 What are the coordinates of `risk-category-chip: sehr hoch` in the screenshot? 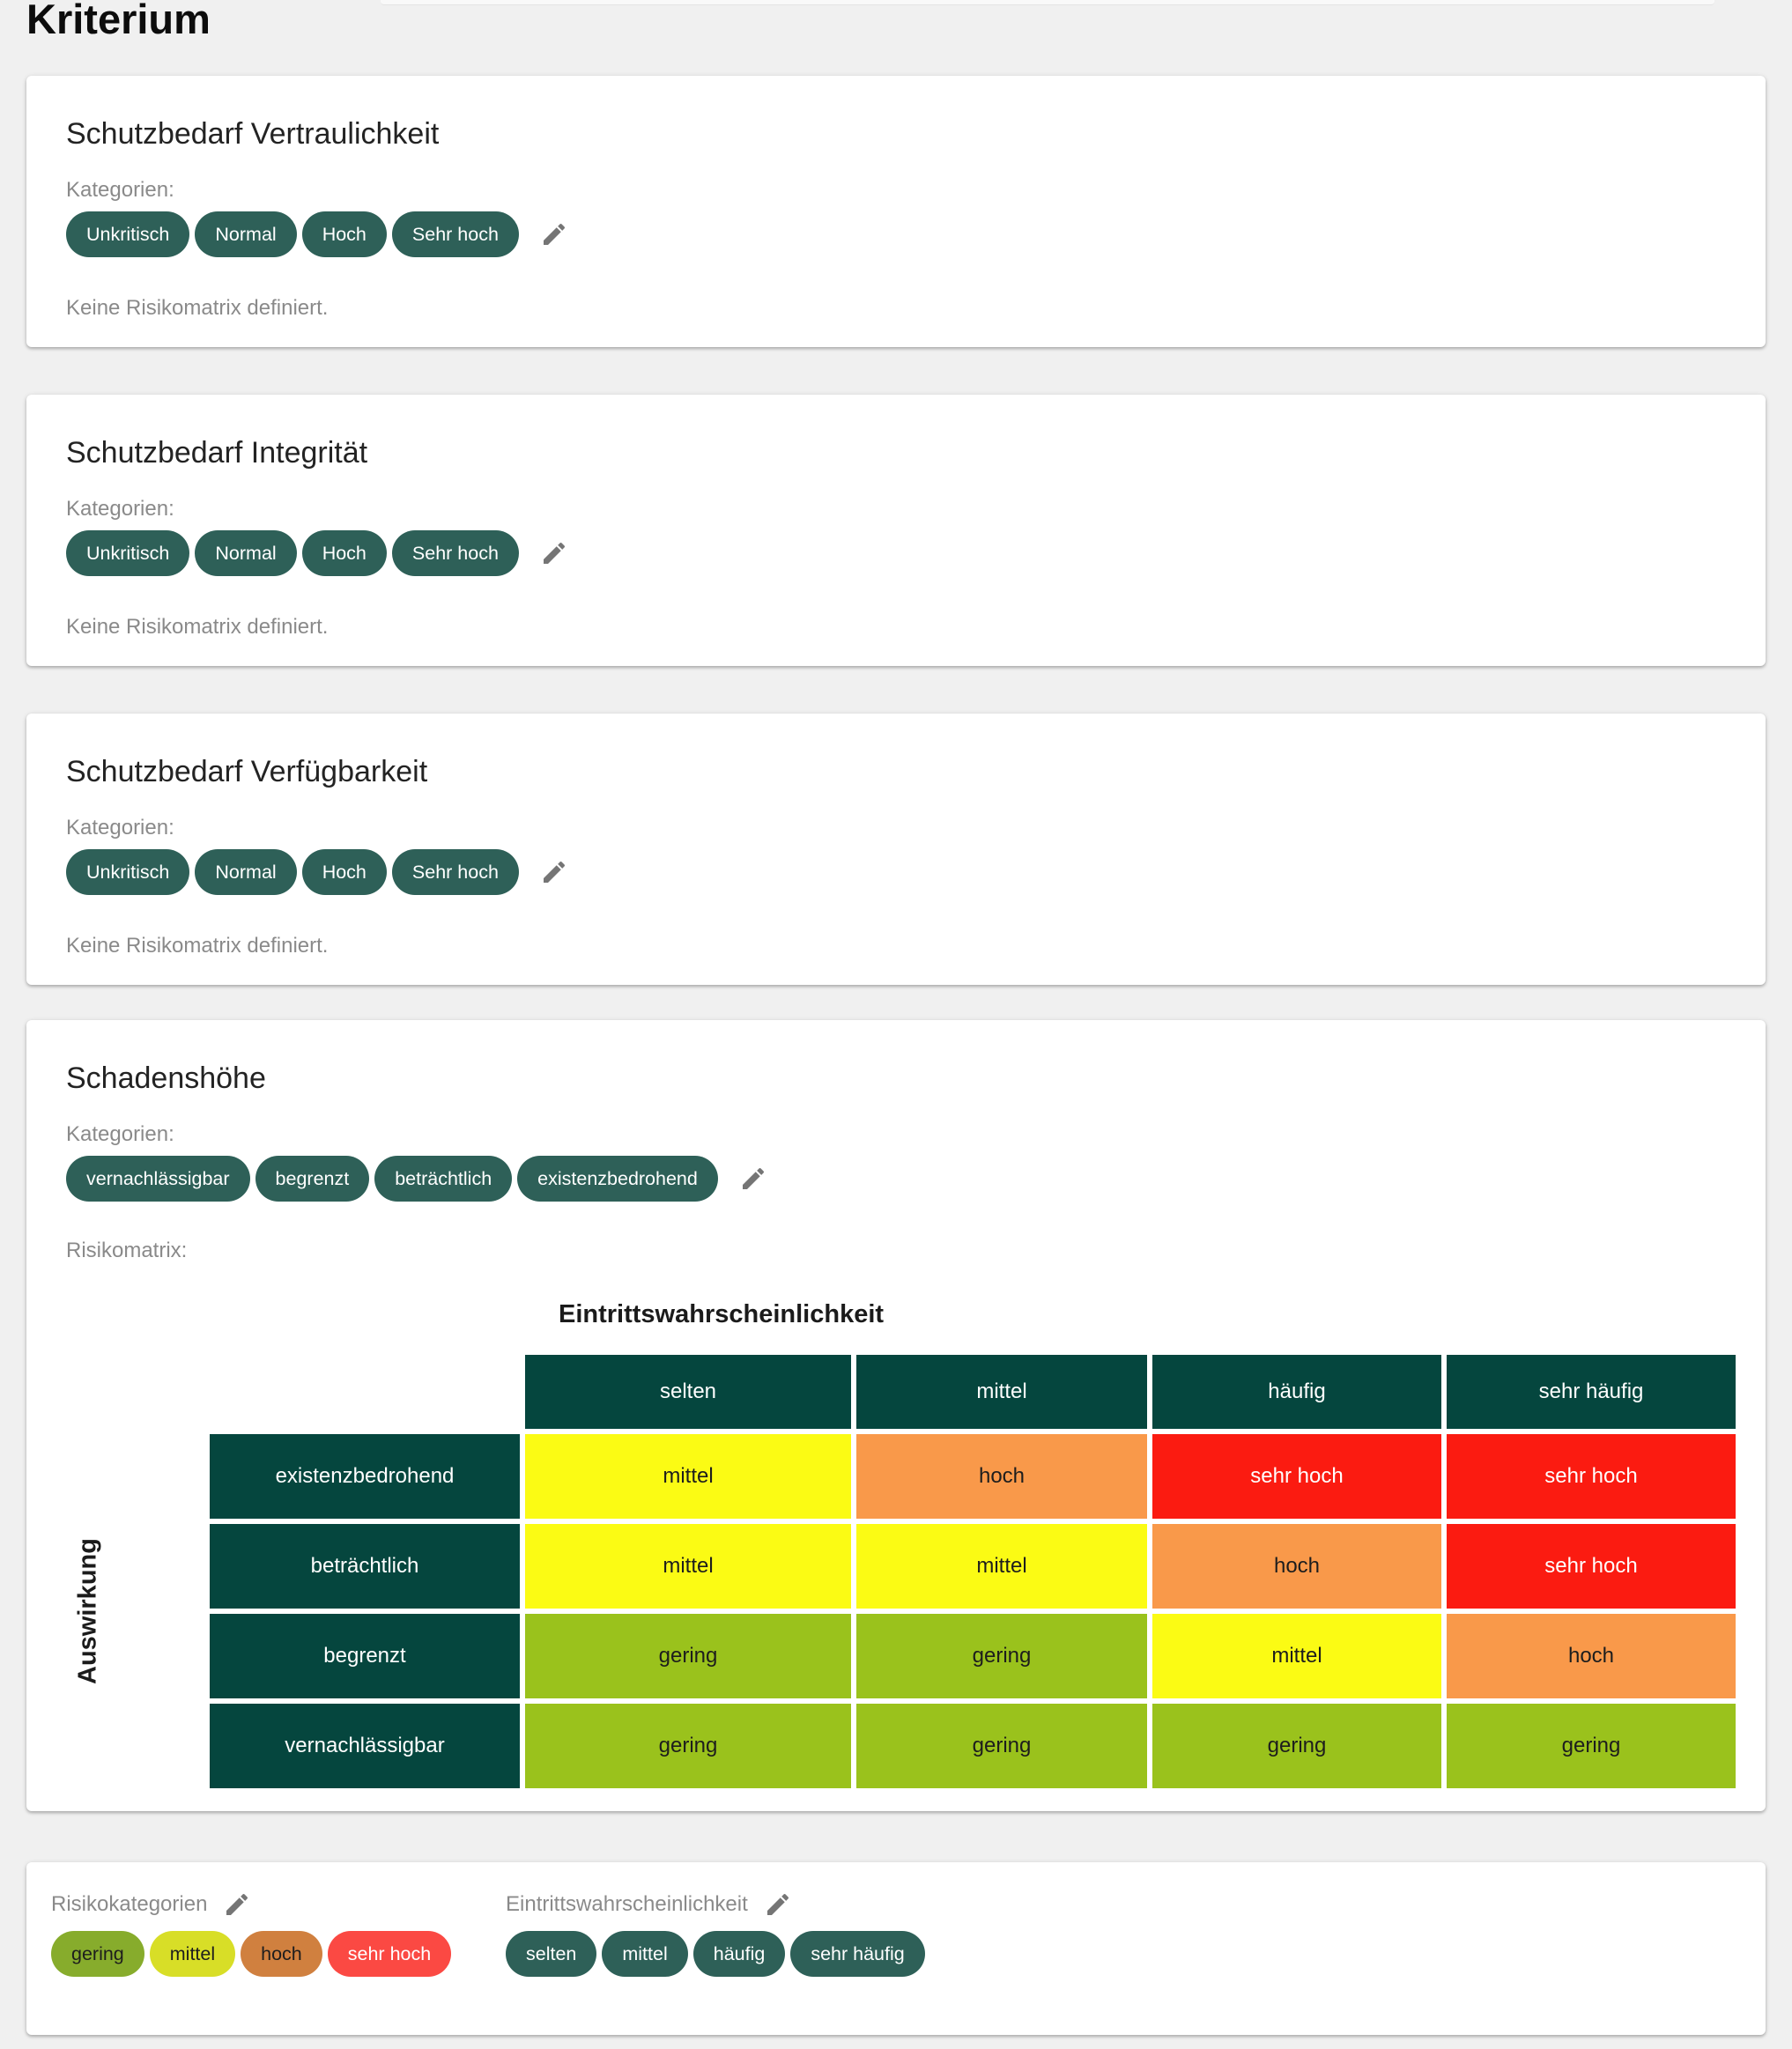 It's located at (389, 1954).